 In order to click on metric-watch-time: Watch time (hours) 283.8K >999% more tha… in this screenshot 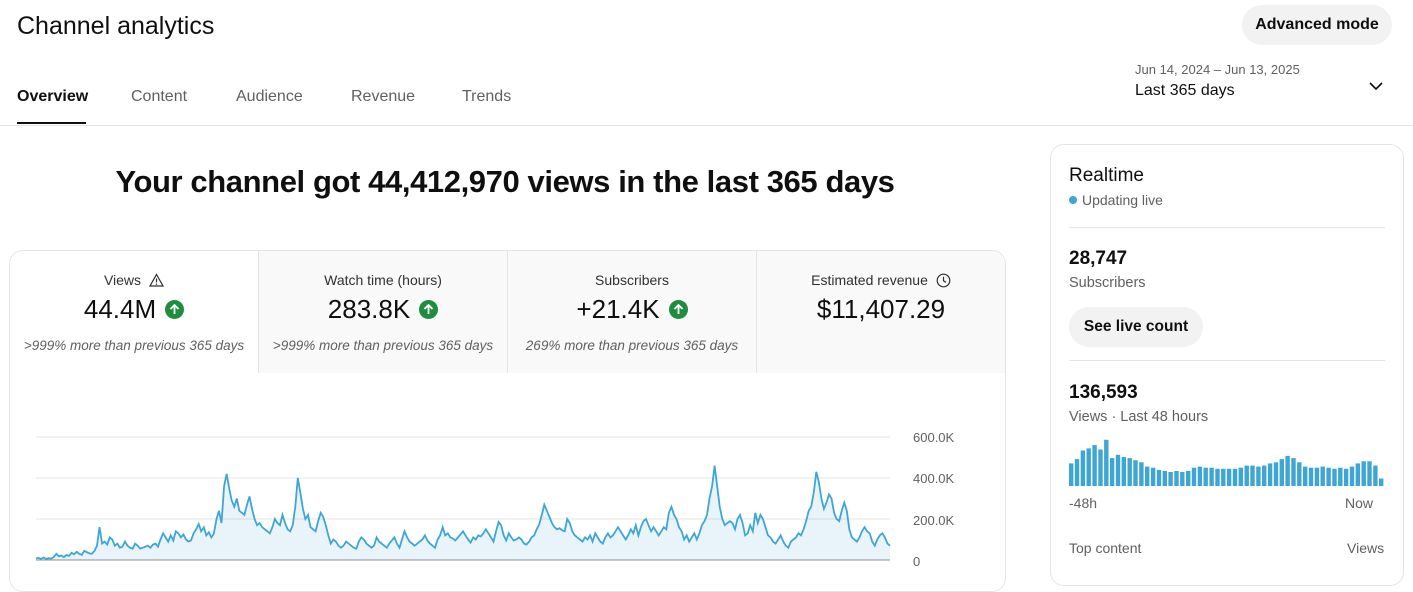, I will do `click(383, 312)`.